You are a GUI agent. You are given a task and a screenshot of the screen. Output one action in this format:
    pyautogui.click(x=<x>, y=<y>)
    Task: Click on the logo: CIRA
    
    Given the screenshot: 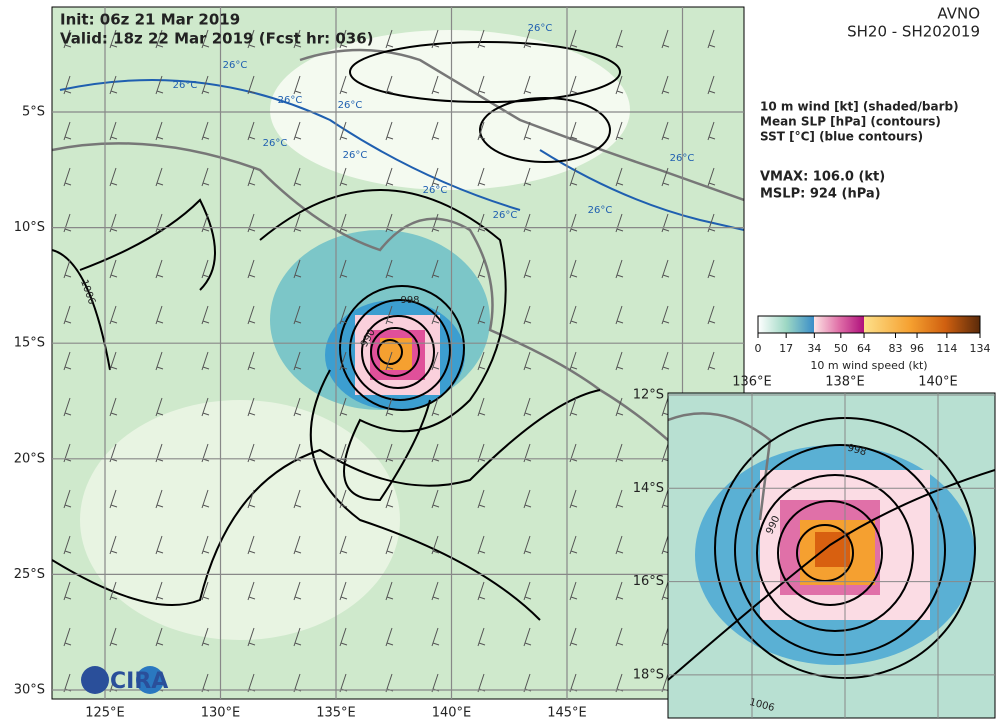 What is the action you would take?
    pyautogui.click(x=139, y=681)
    